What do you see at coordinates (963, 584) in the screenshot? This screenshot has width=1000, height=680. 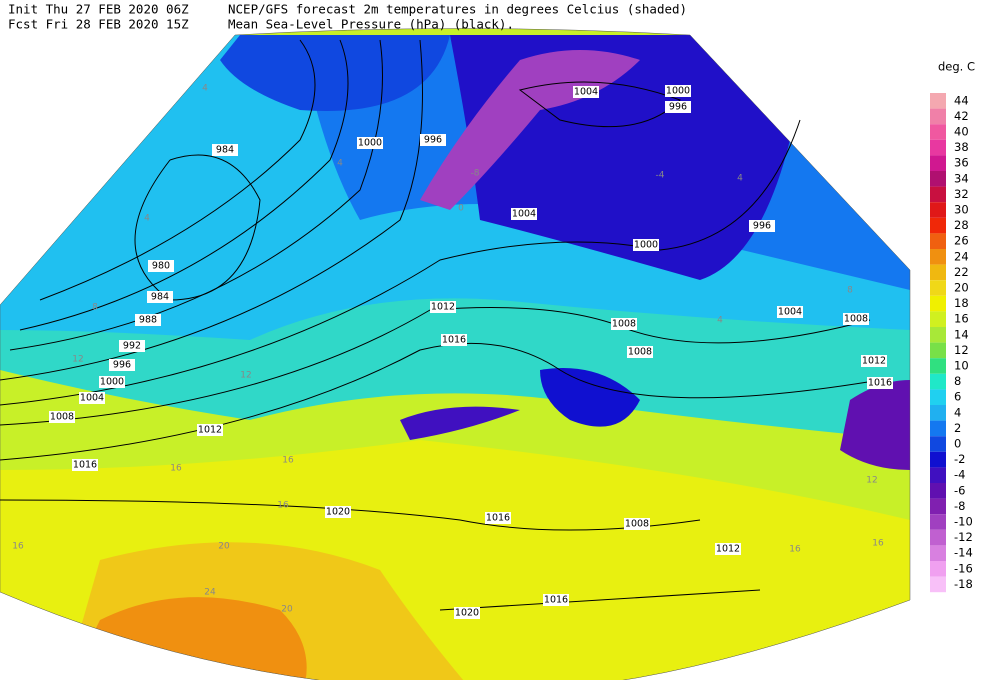 I see `colorbar-label: -18` at bounding box center [963, 584].